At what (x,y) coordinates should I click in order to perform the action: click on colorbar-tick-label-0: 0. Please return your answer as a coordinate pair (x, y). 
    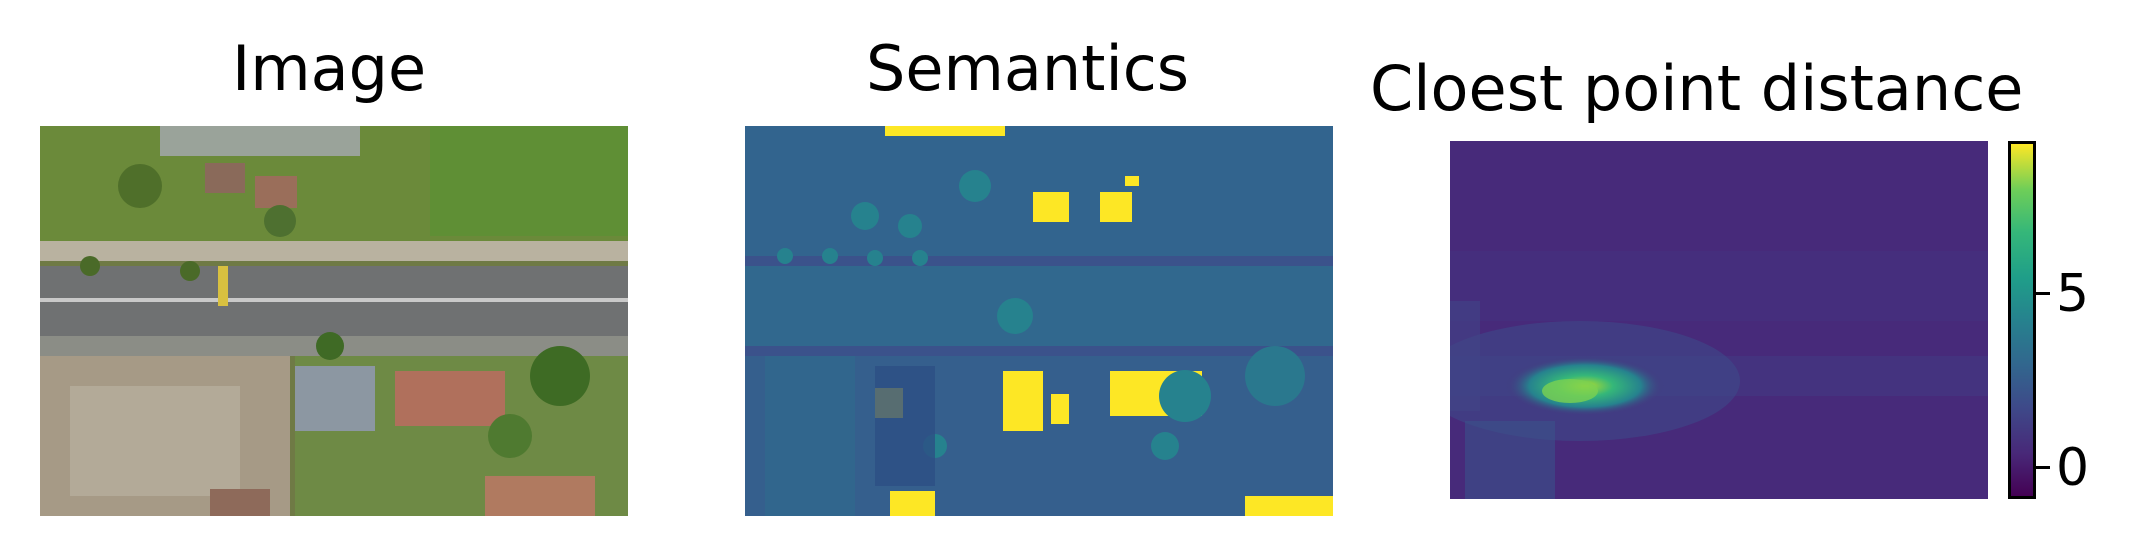
    Looking at the image, I should click on (2073, 468).